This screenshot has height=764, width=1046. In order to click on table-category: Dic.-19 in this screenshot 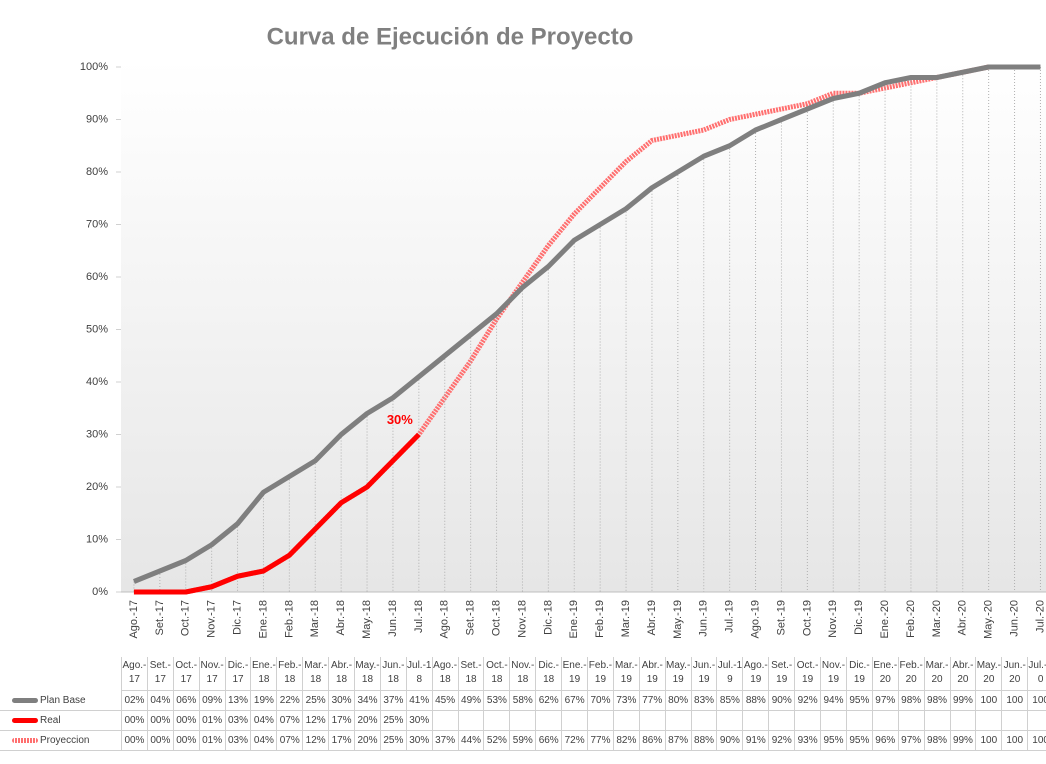, I will do `click(858, 674)`.